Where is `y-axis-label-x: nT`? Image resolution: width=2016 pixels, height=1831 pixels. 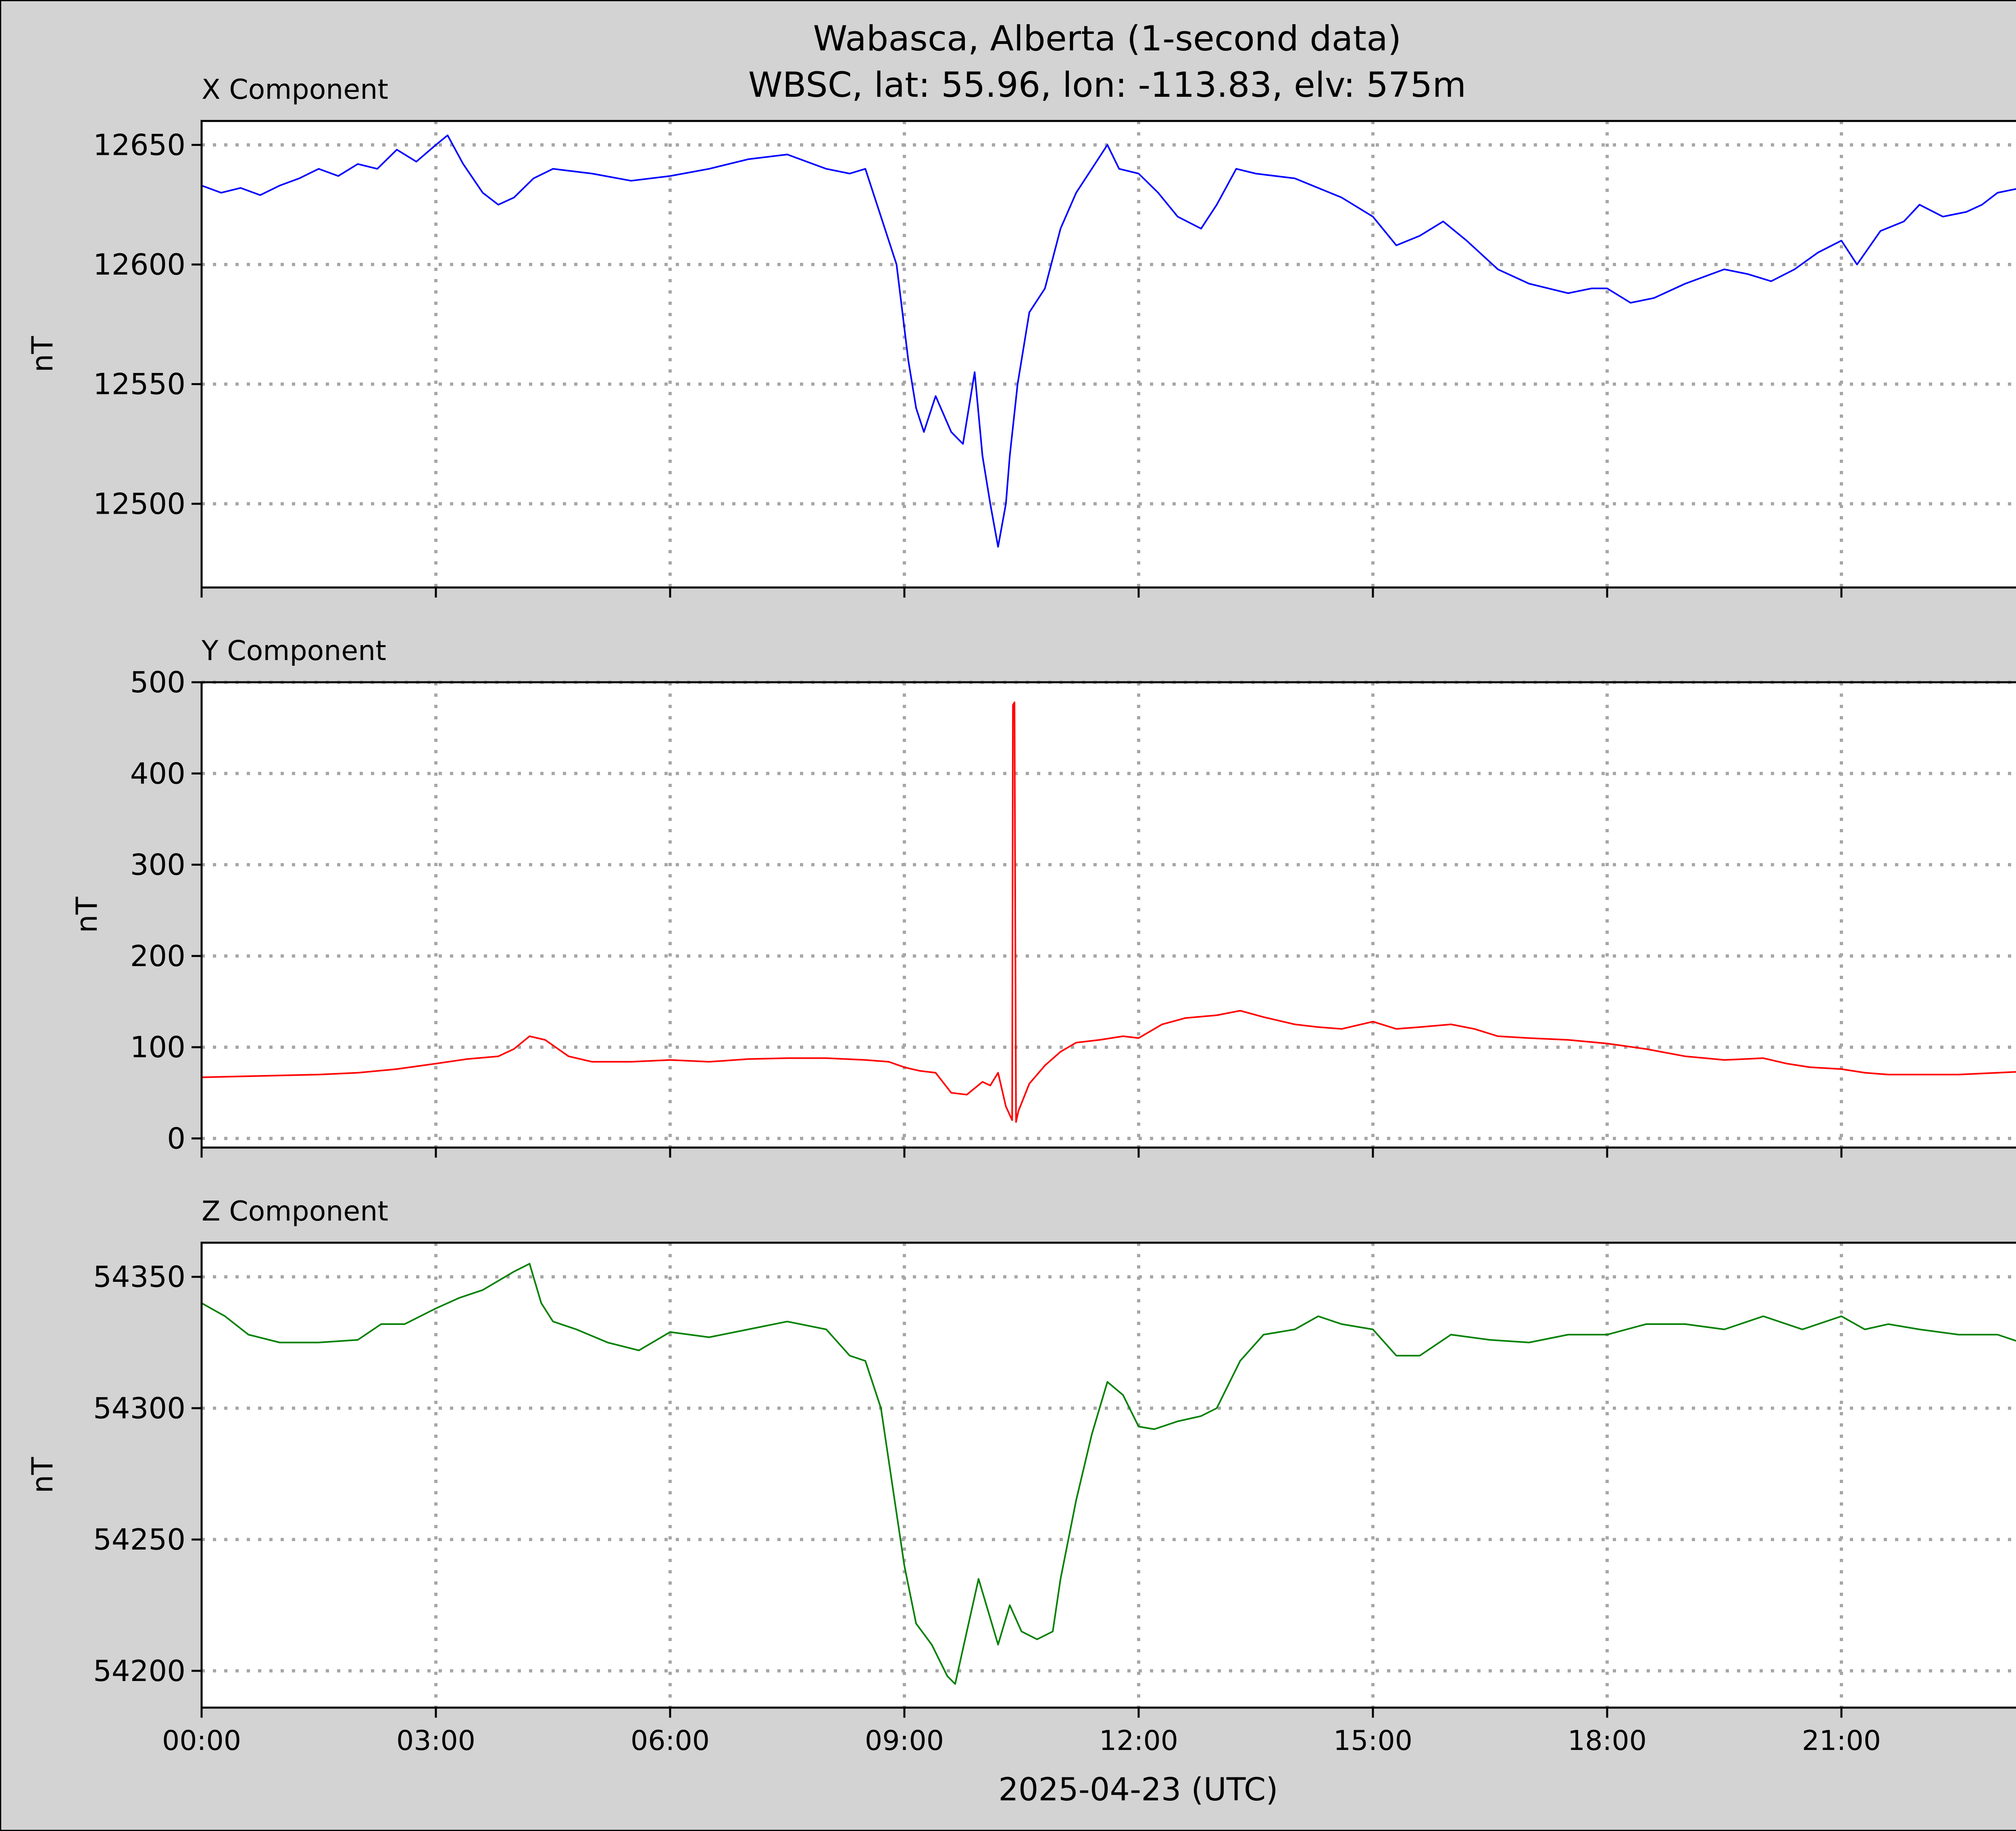 y-axis-label-x: nT is located at coordinates (42, 354).